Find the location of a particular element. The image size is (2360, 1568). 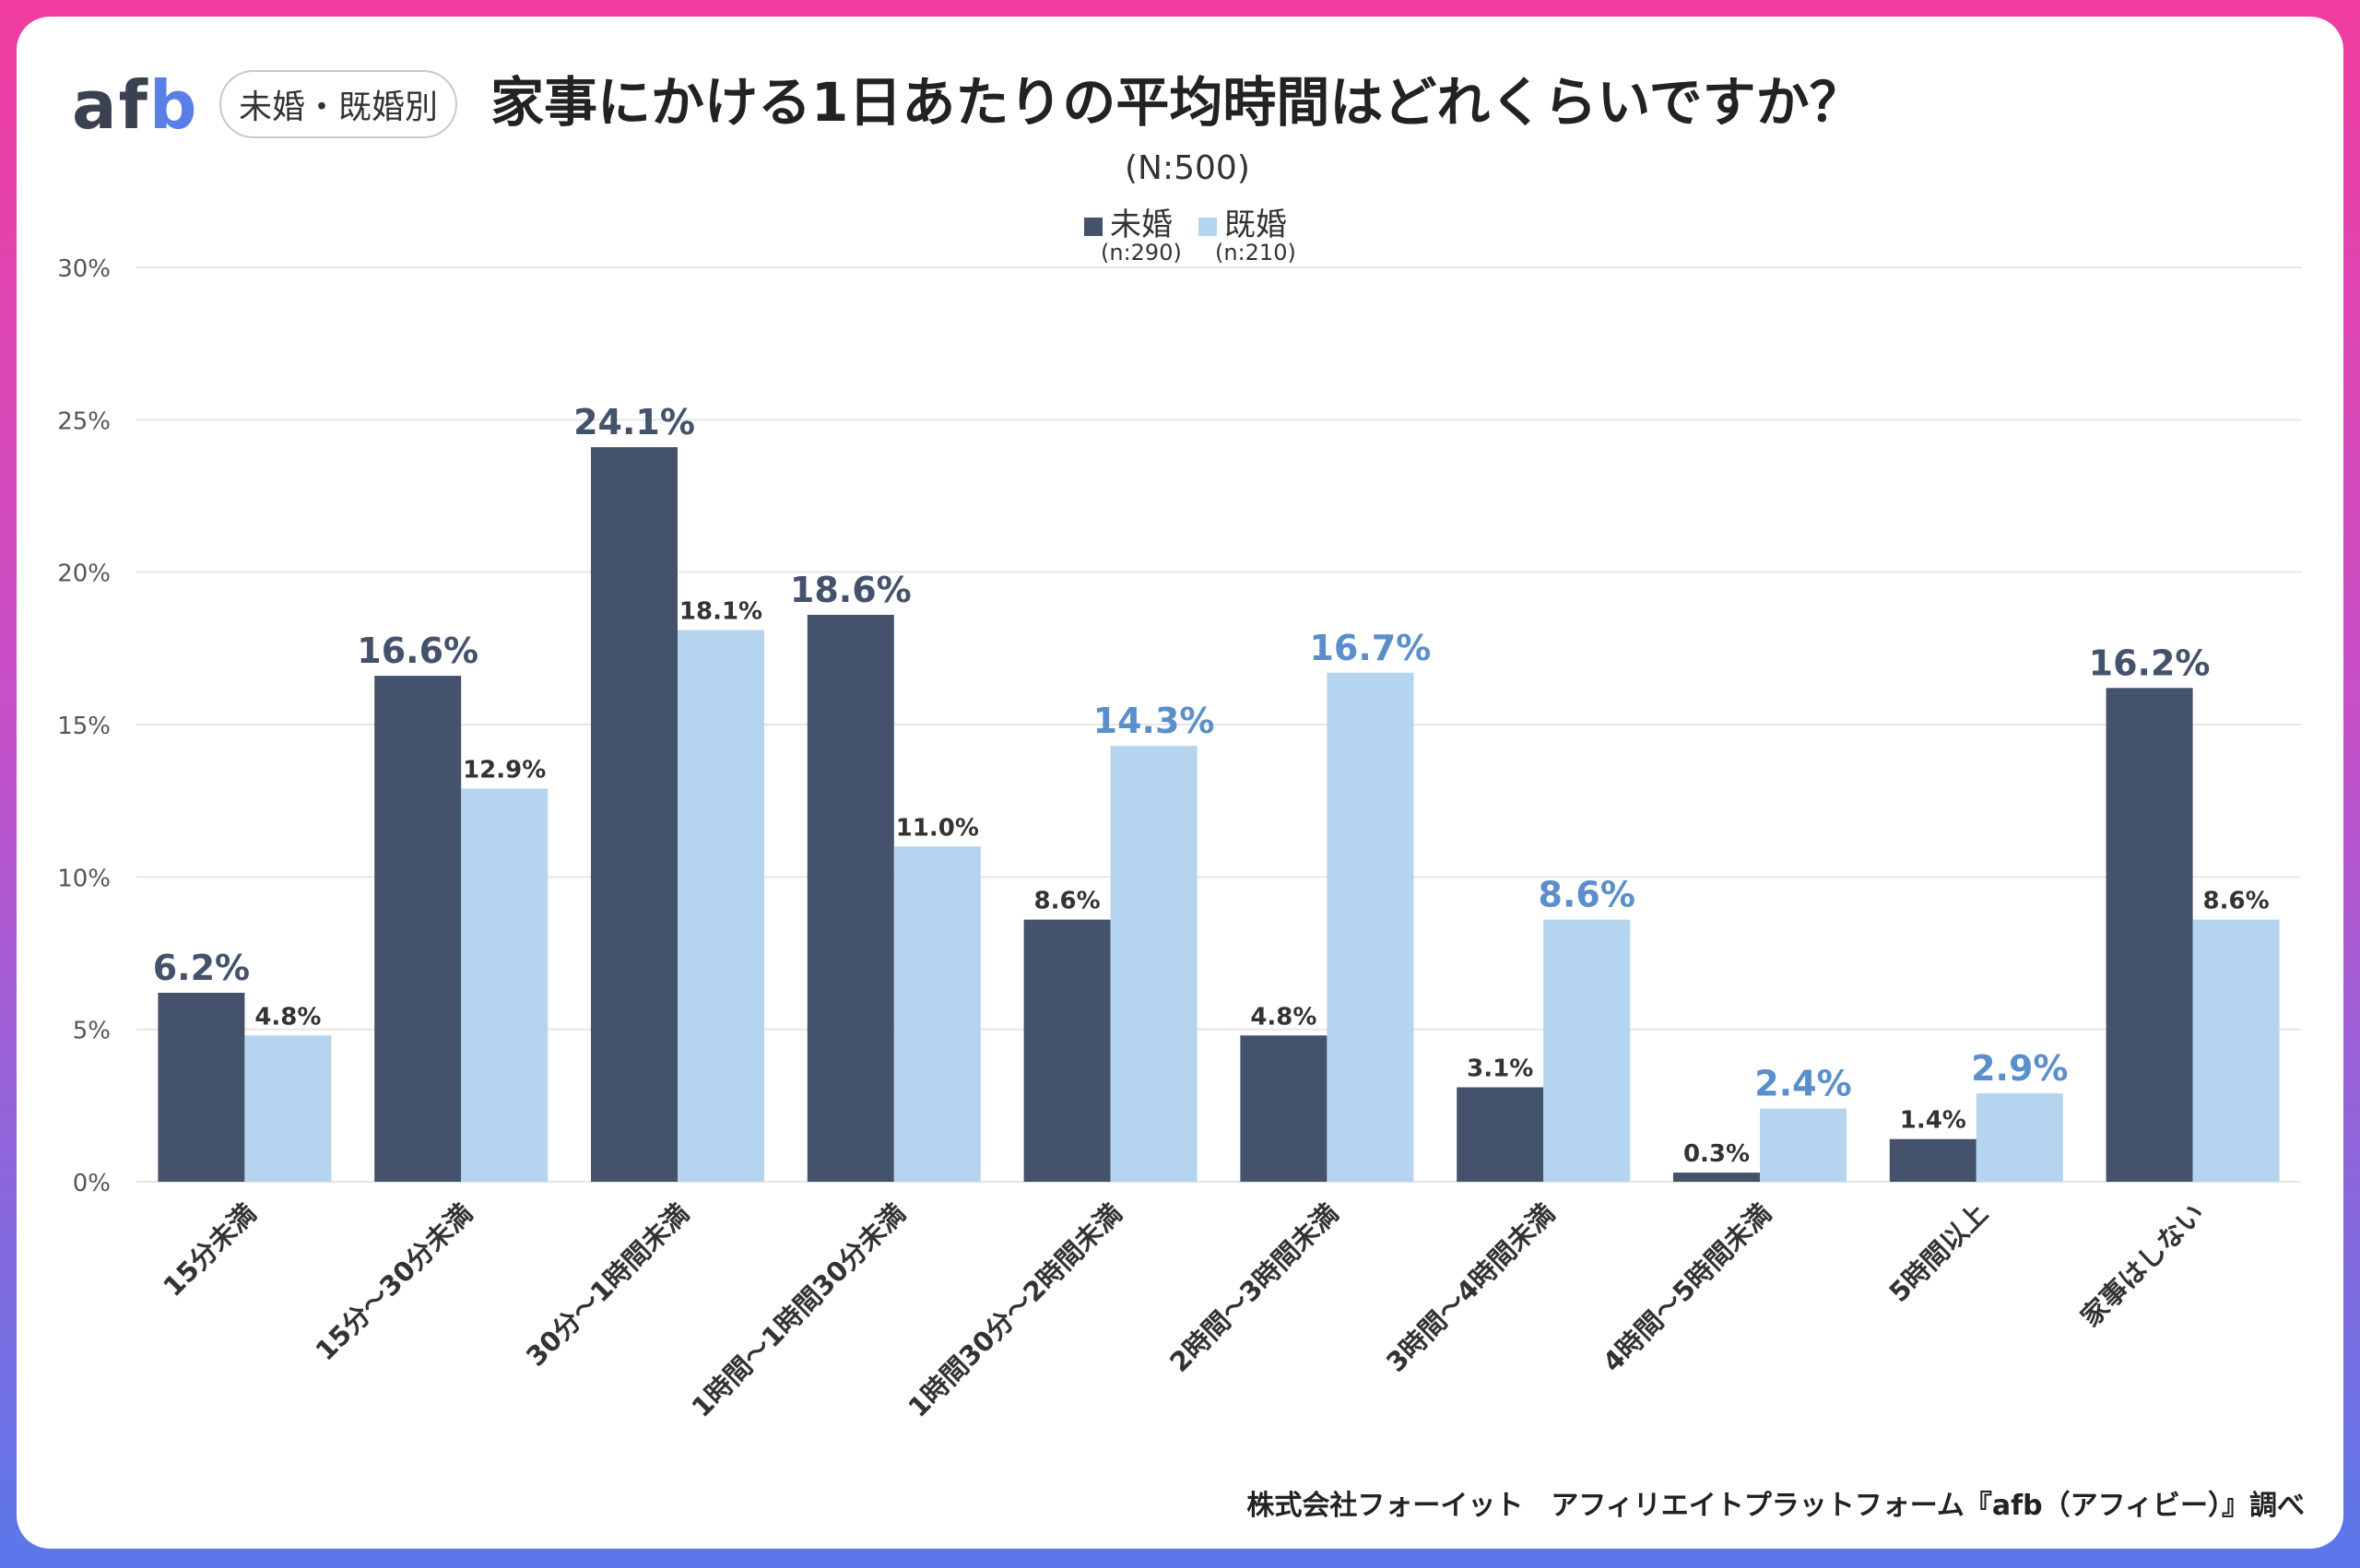

data-label: 0.3% is located at coordinates (1716, 1154).